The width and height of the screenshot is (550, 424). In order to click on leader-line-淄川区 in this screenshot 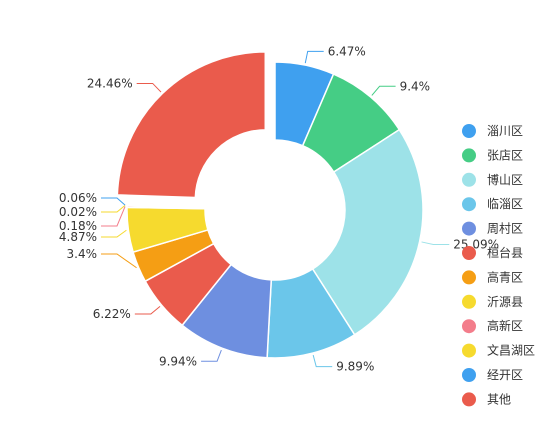, I will do `click(314, 57)`.